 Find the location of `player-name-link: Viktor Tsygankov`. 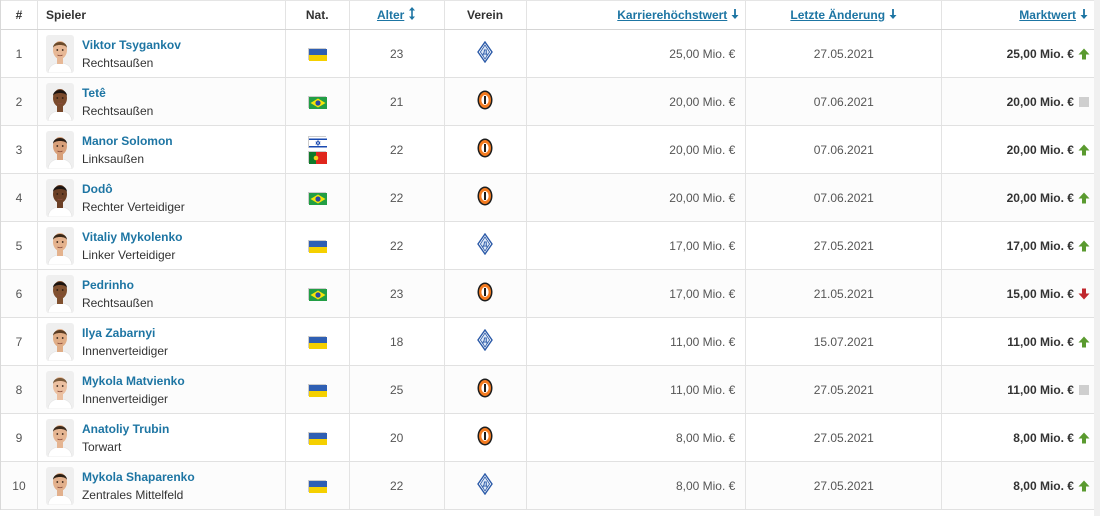

player-name-link: Viktor Tsygankov is located at coordinates (131, 44).